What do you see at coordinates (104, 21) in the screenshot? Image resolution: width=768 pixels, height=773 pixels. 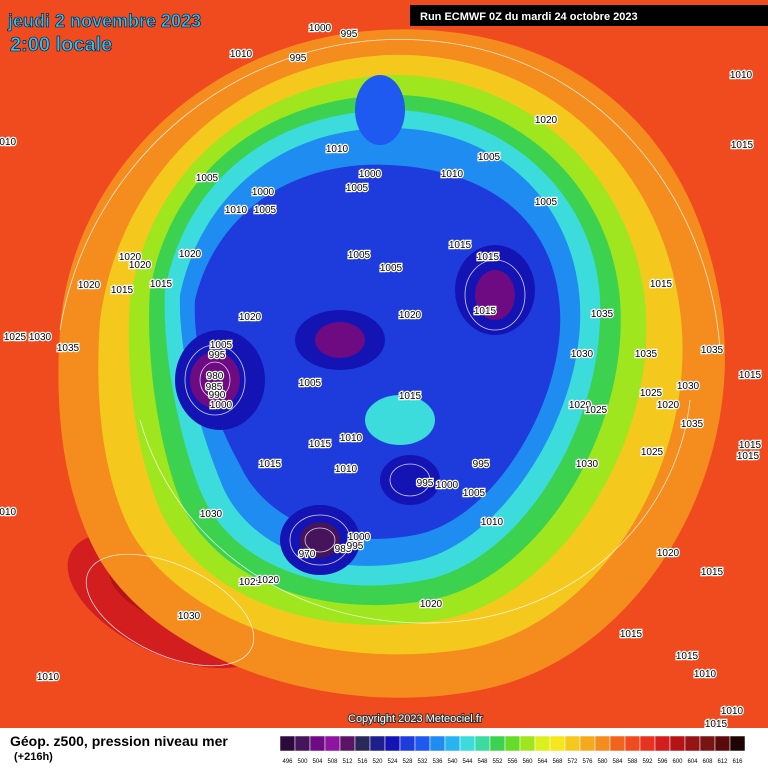 I see `forecast-date: jeudi 2 novembre 2023` at bounding box center [104, 21].